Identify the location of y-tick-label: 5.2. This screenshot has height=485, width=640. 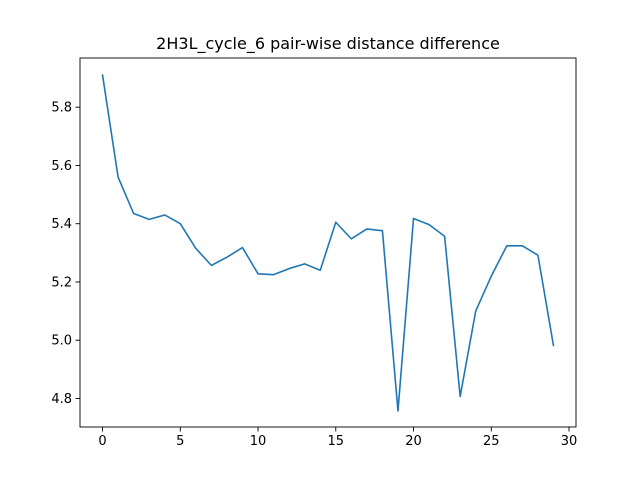
(61, 282).